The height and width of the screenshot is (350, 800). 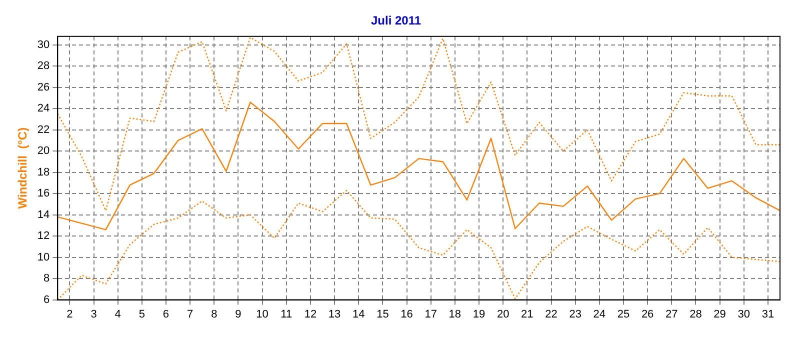 What do you see at coordinates (43, 151) in the screenshot?
I see `y-tick-label: 20` at bounding box center [43, 151].